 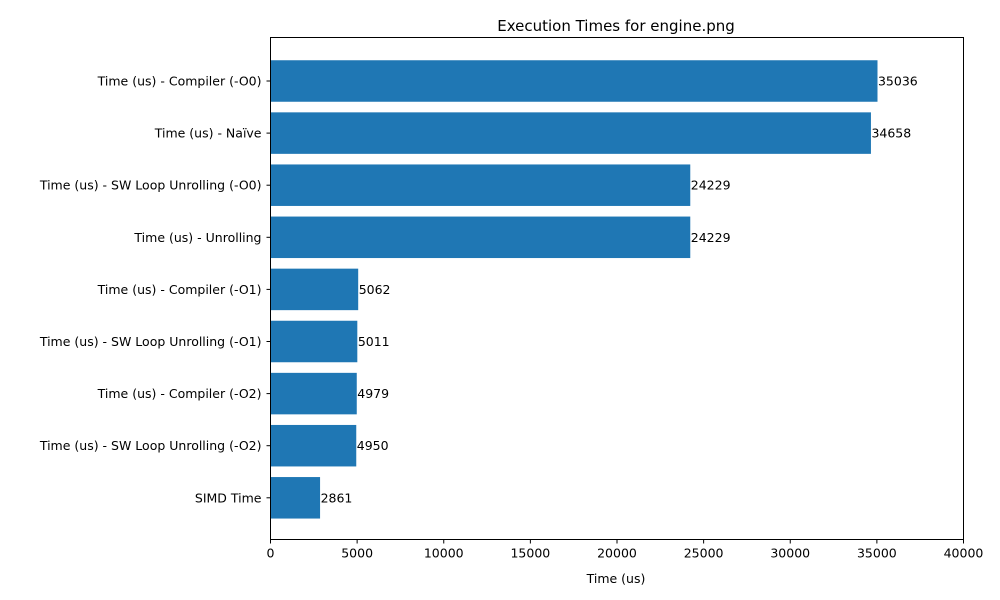 I want to click on y-tick-label: Time (us) - SW Loop Unrolling (-O2), so click(x=150, y=445).